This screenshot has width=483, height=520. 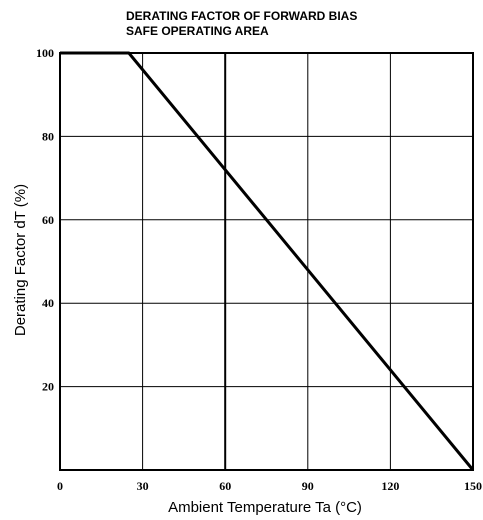 What do you see at coordinates (143, 486) in the screenshot?
I see `x-tick-label: 30` at bounding box center [143, 486].